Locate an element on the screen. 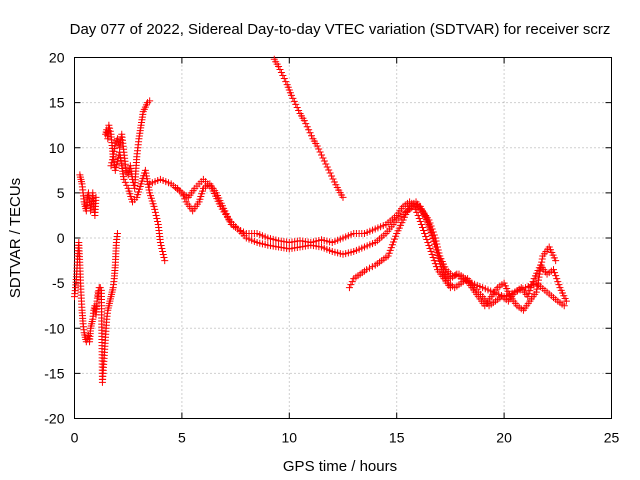 The image size is (640, 480). x-tick-label: 20 is located at coordinates (504, 438).